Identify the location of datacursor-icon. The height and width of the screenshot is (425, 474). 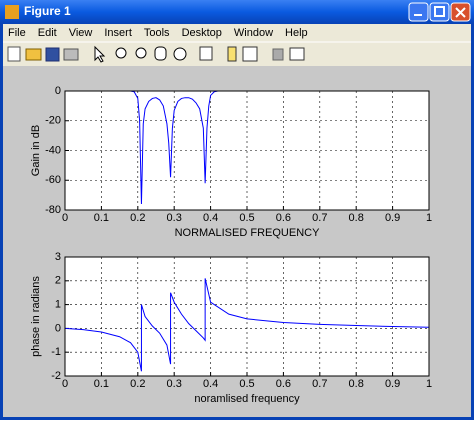
(206, 53).